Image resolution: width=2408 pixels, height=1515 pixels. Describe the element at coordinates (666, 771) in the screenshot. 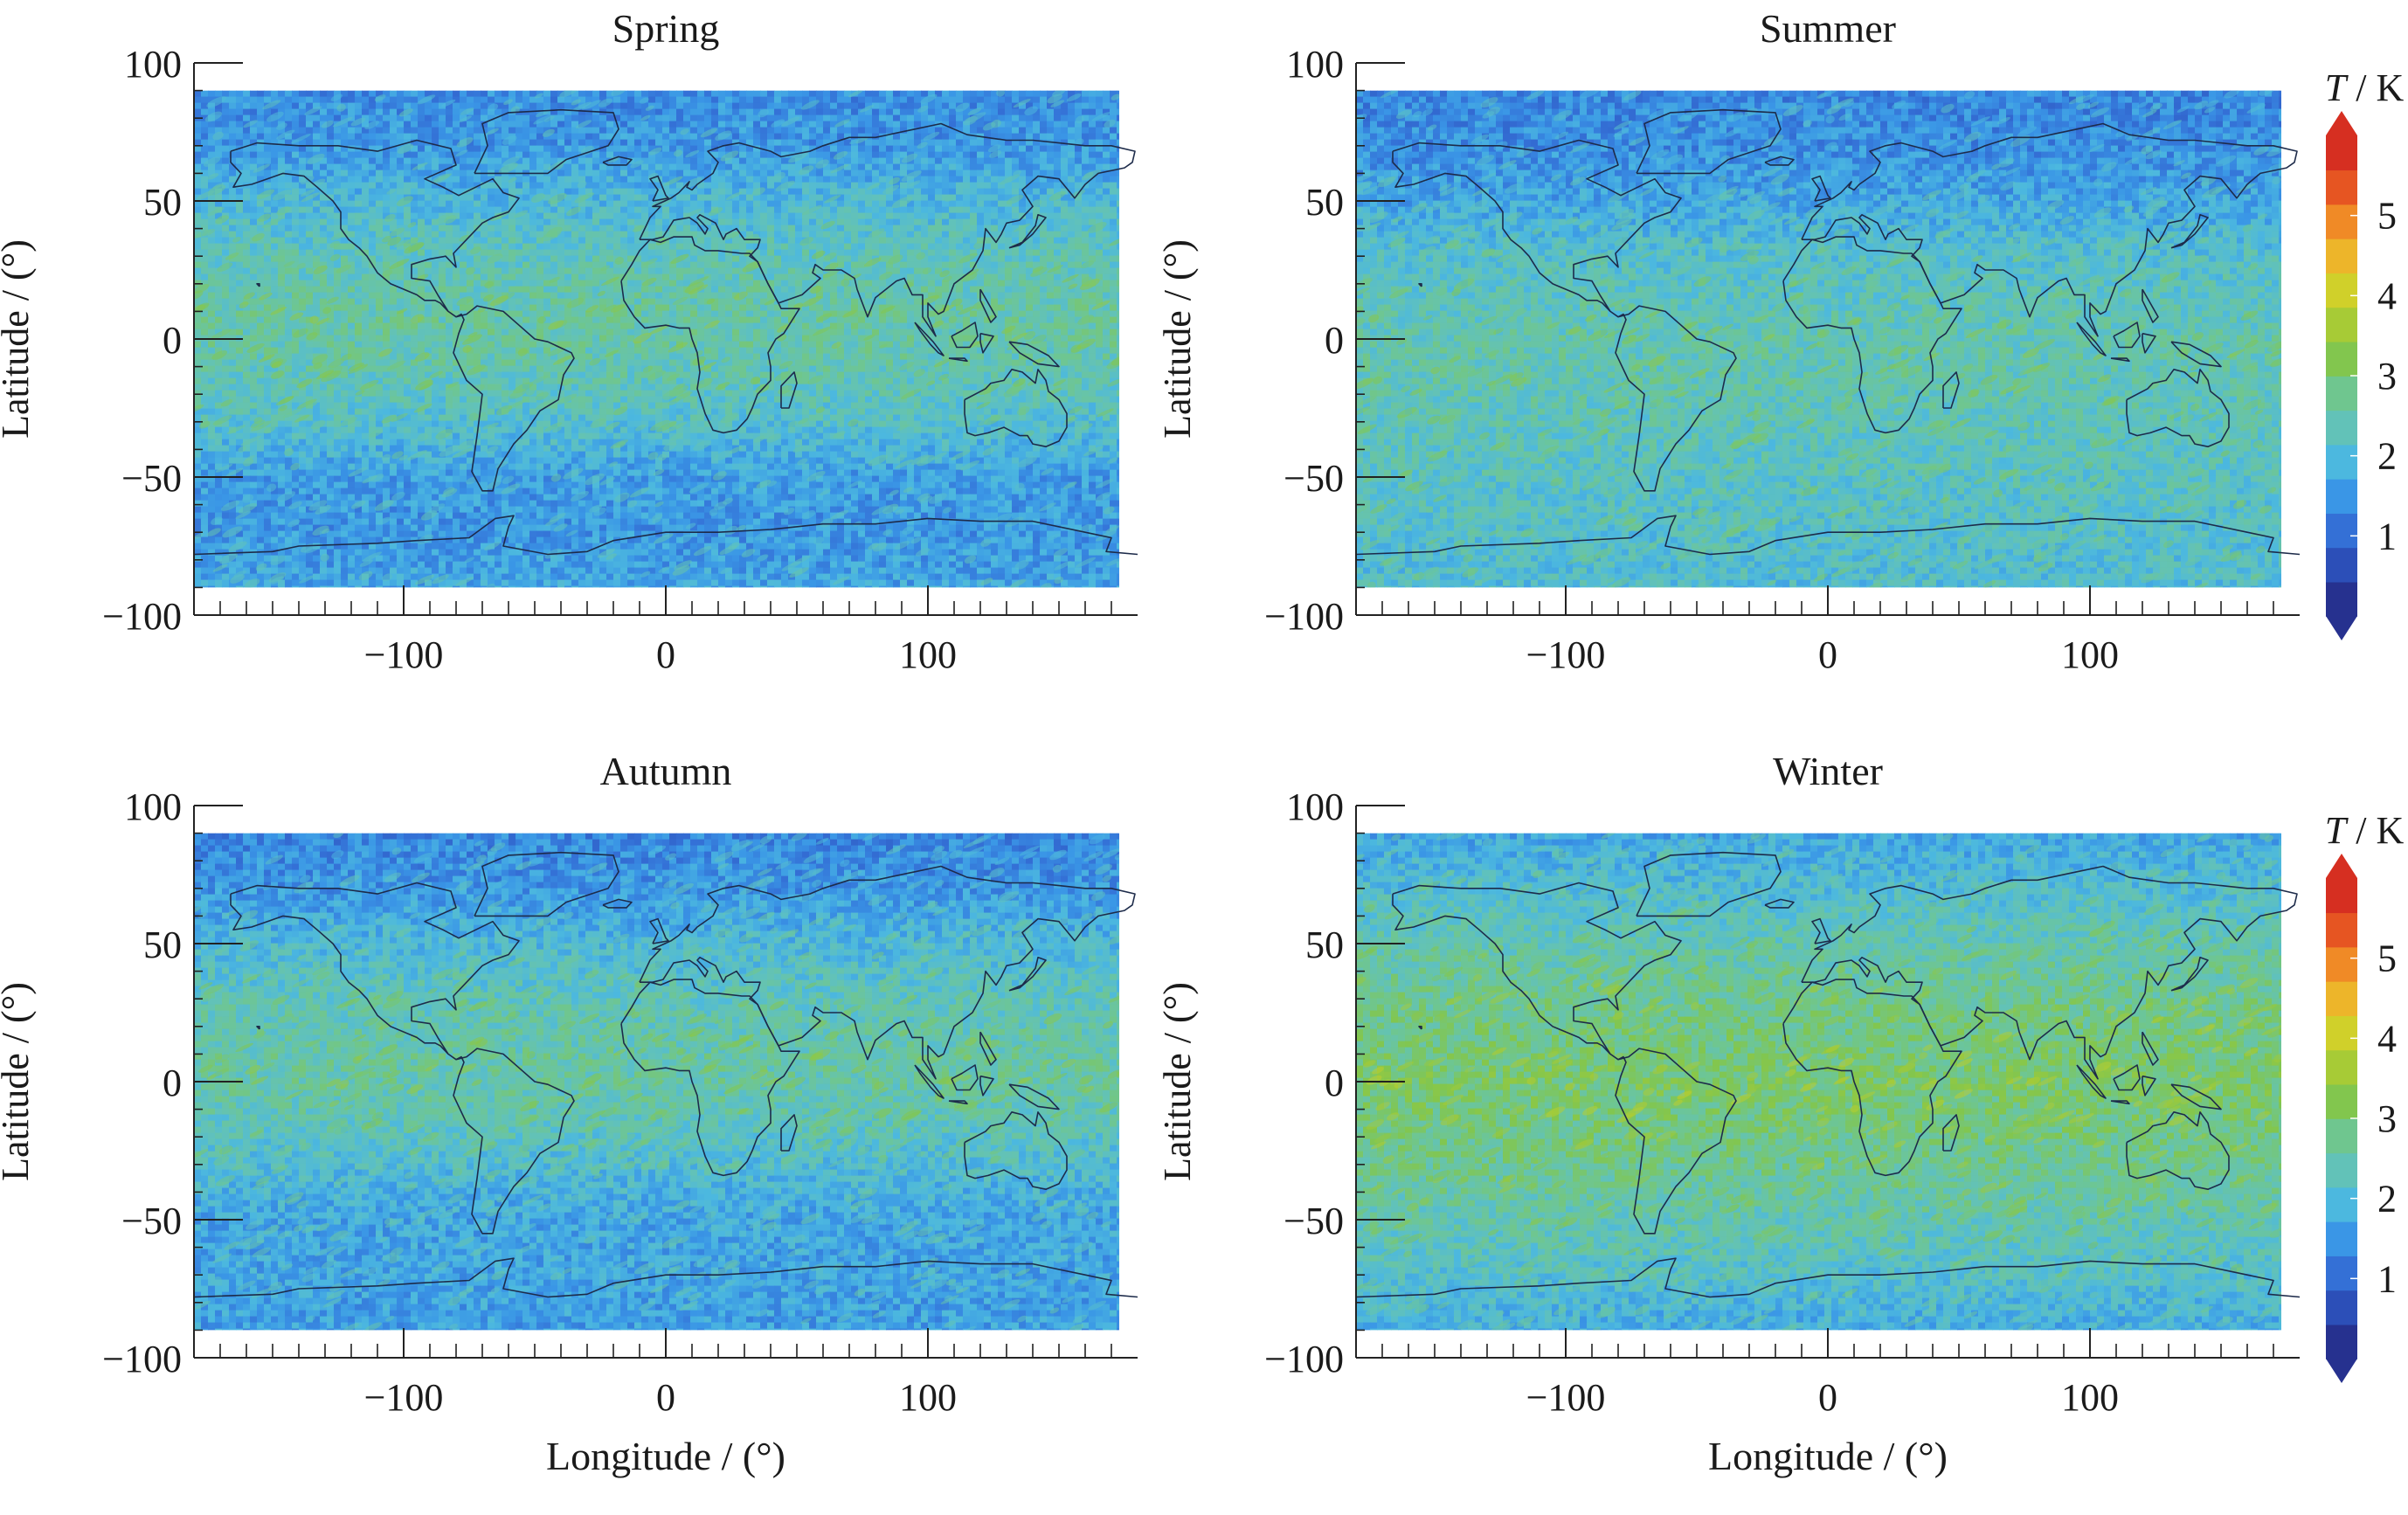

I see `panel-title: Autumn` at that location.